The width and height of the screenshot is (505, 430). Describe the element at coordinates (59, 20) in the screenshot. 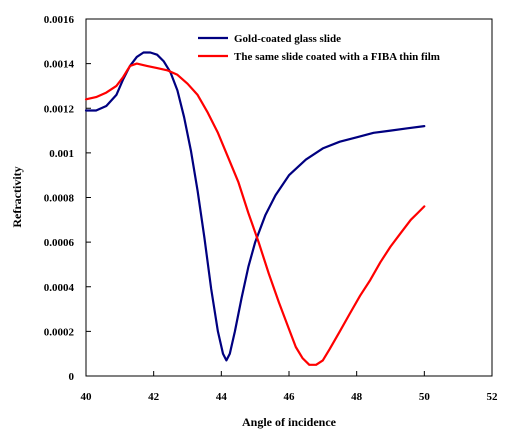

I see `y-tick-label-8: 0.0016` at that location.